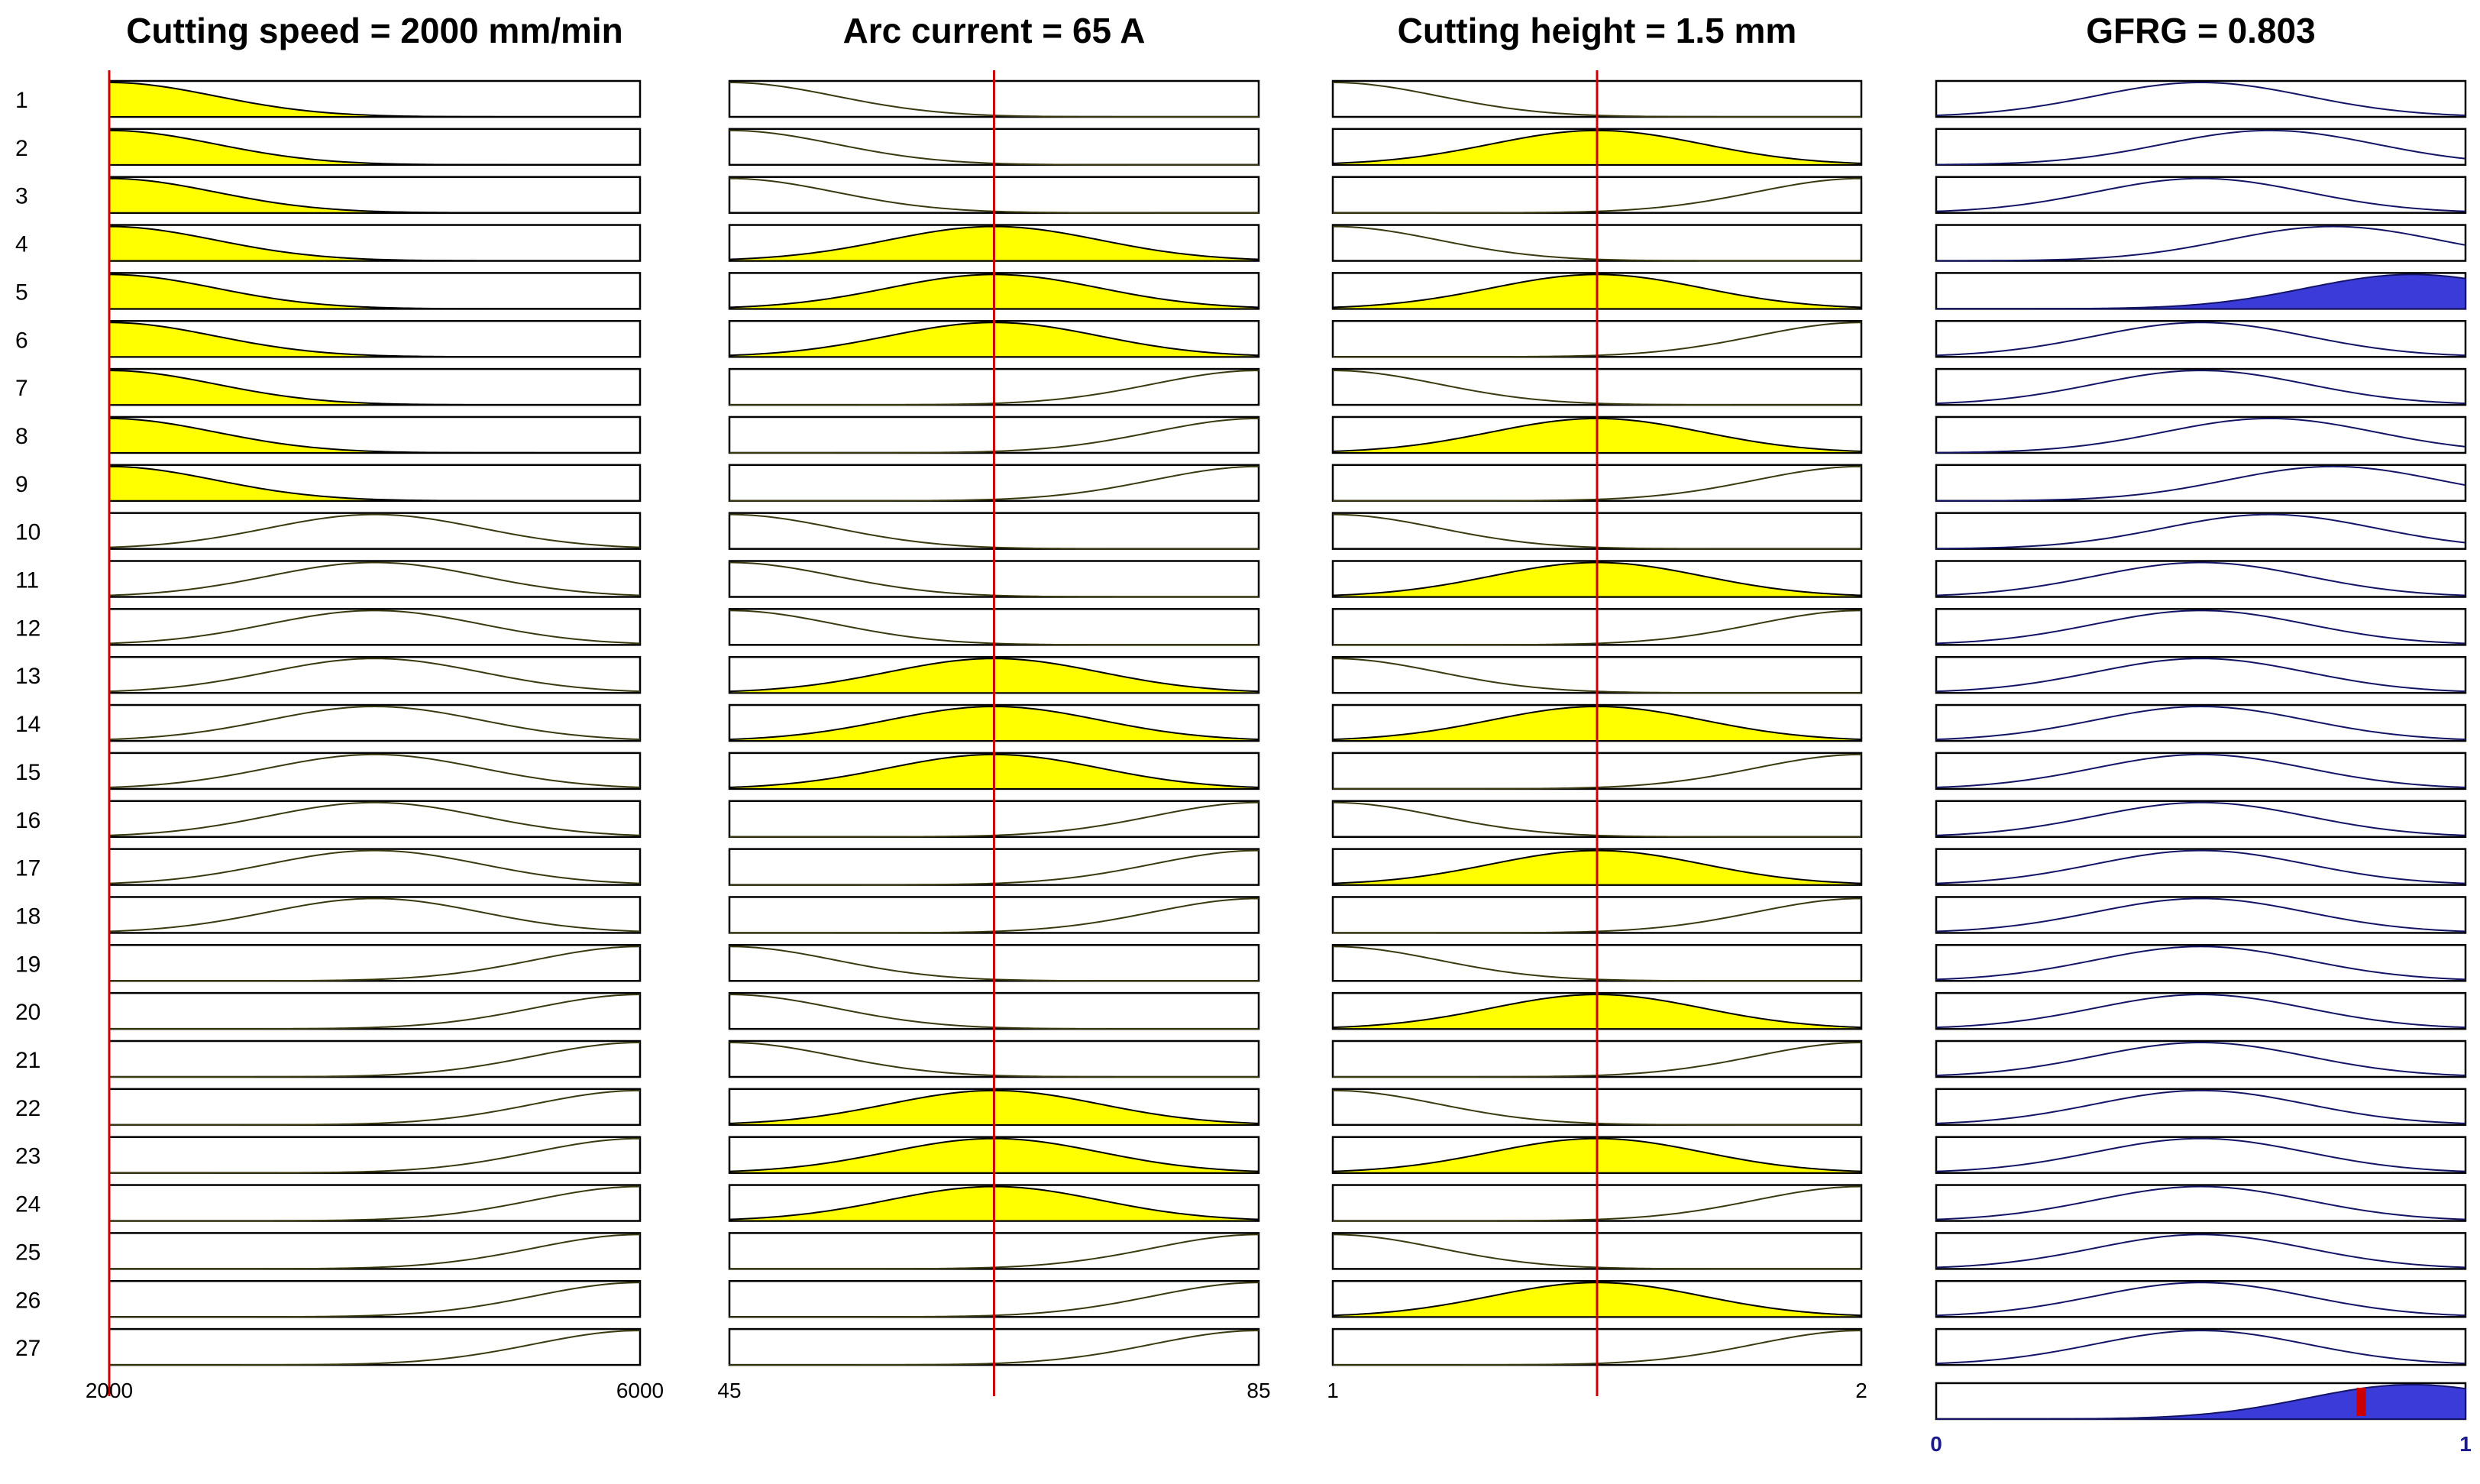 The height and width of the screenshot is (1484, 2480). I want to click on rule-number-label: 3, so click(21, 196).